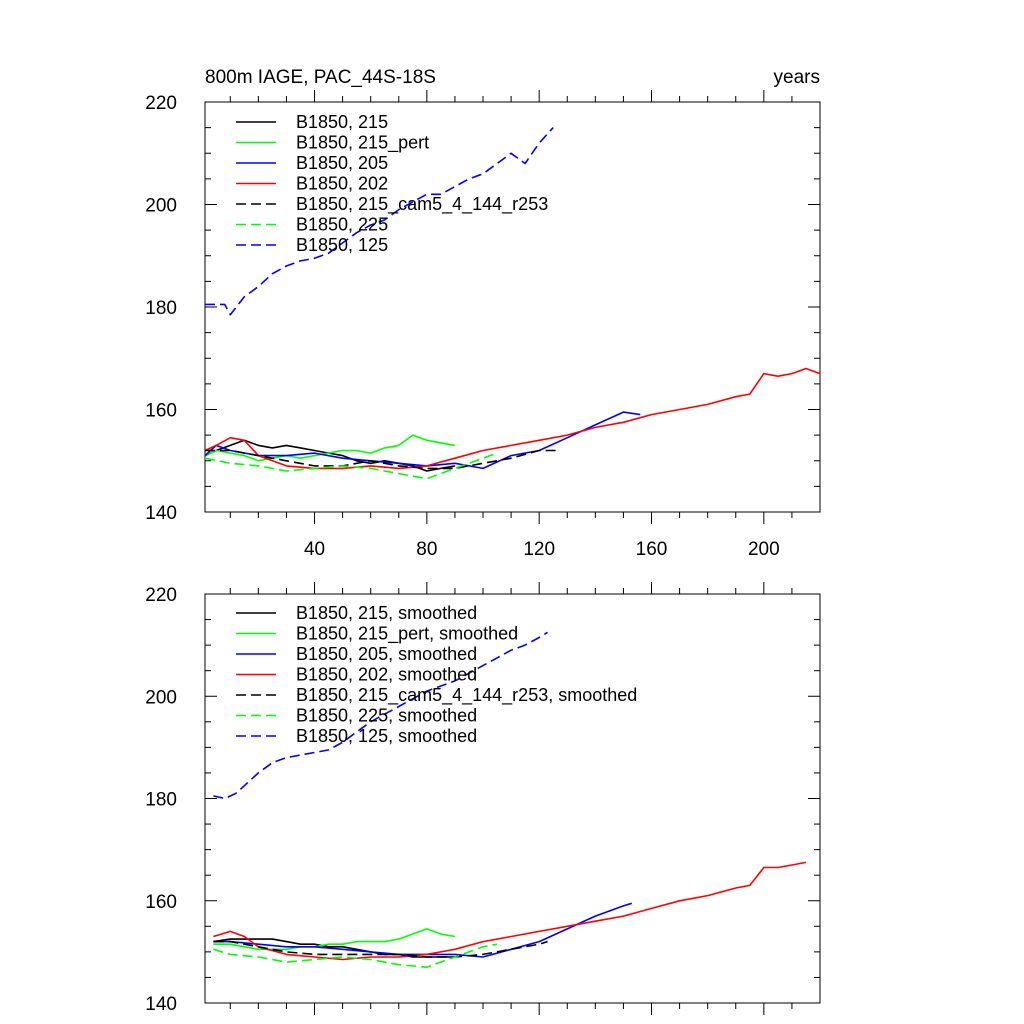  Describe the element at coordinates (320, 77) in the screenshot. I see `chart-title: 800m IAGE, PAC_44S-18S` at that location.